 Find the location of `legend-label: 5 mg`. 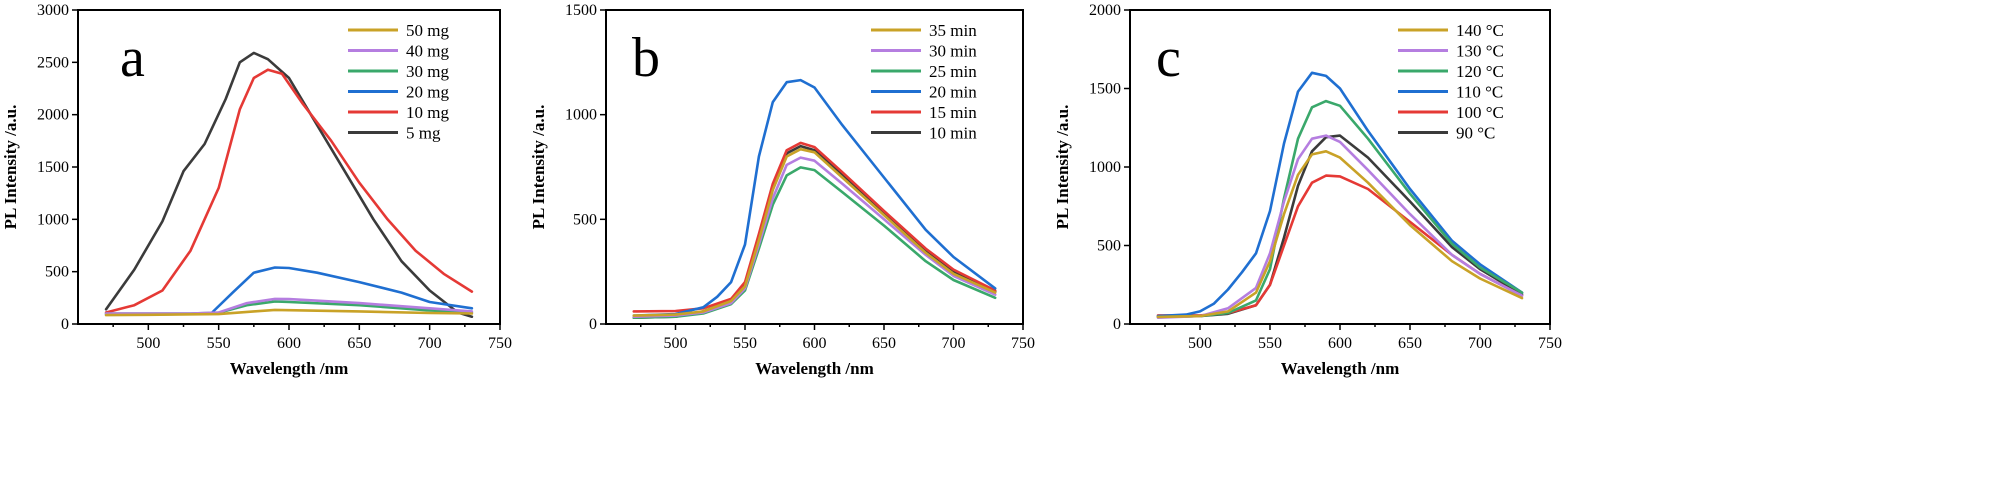

legend-label: 5 mg is located at coordinates (423, 133).